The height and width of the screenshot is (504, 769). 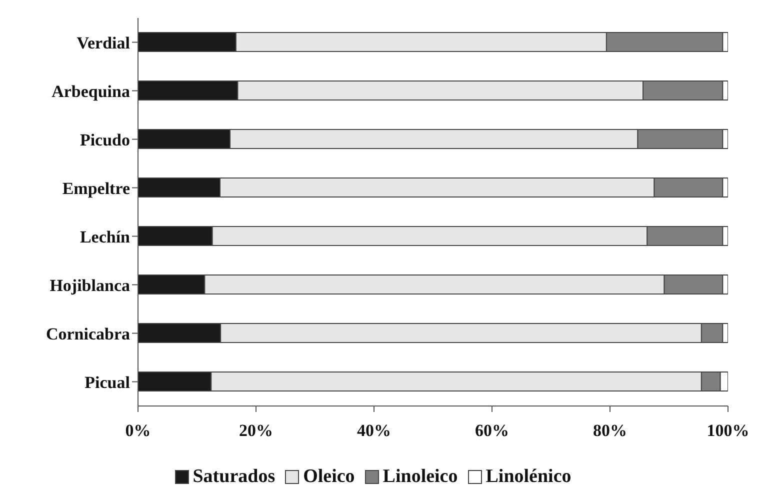 I want to click on y-tick-label: Verdial, so click(x=103, y=42).